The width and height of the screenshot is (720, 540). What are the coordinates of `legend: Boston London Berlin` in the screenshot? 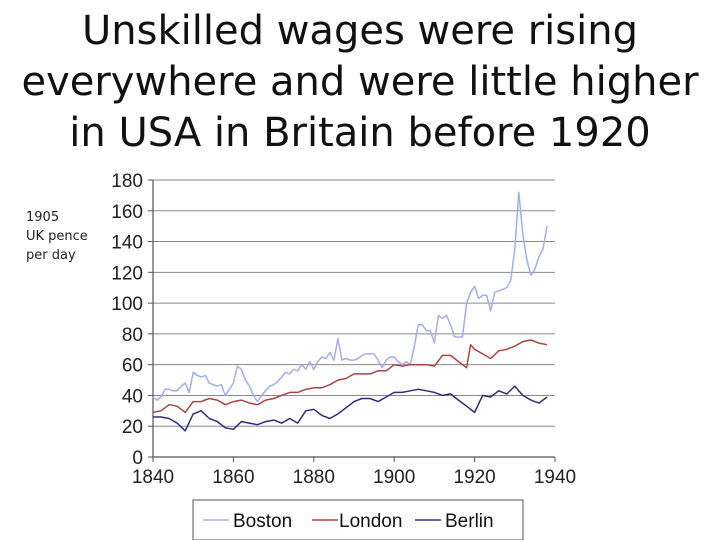 It's located at (358, 519).